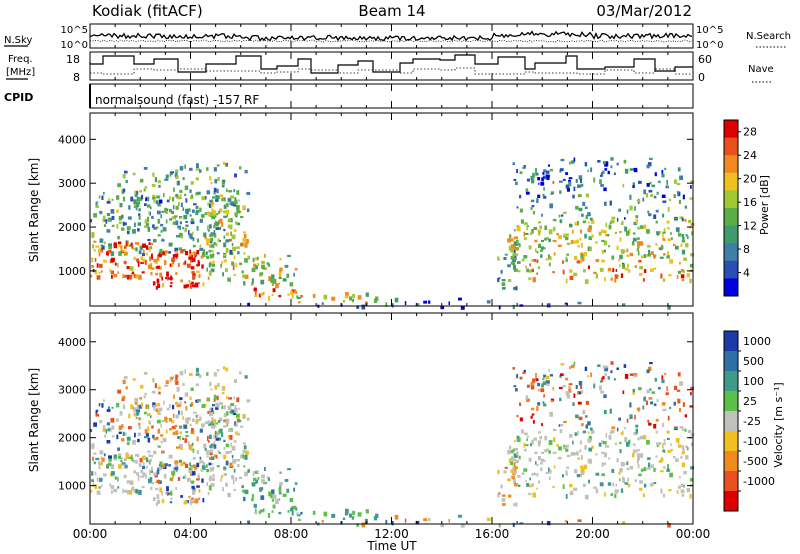 Image resolution: width=800 pixels, height=554 pixels. I want to click on freq-label-line2: [MHz], so click(20, 72).